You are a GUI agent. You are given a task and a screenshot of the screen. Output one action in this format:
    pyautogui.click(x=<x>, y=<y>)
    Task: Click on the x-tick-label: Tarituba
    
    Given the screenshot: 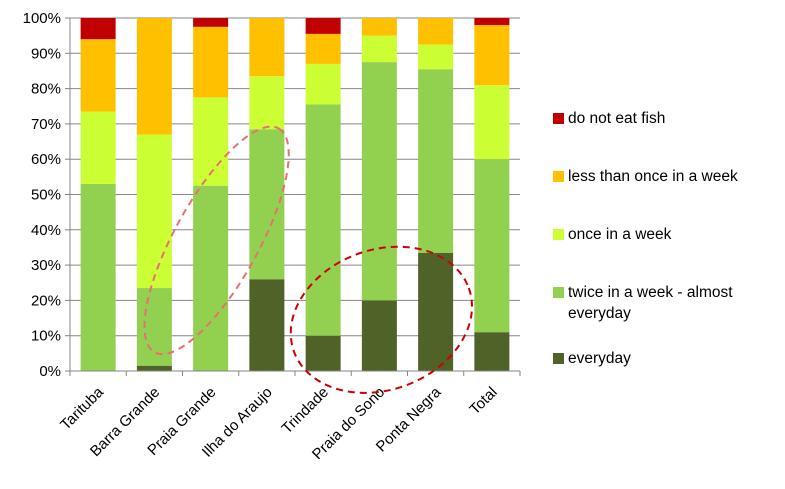 What is the action you would take?
    pyautogui.click(x=82, y=408)
    